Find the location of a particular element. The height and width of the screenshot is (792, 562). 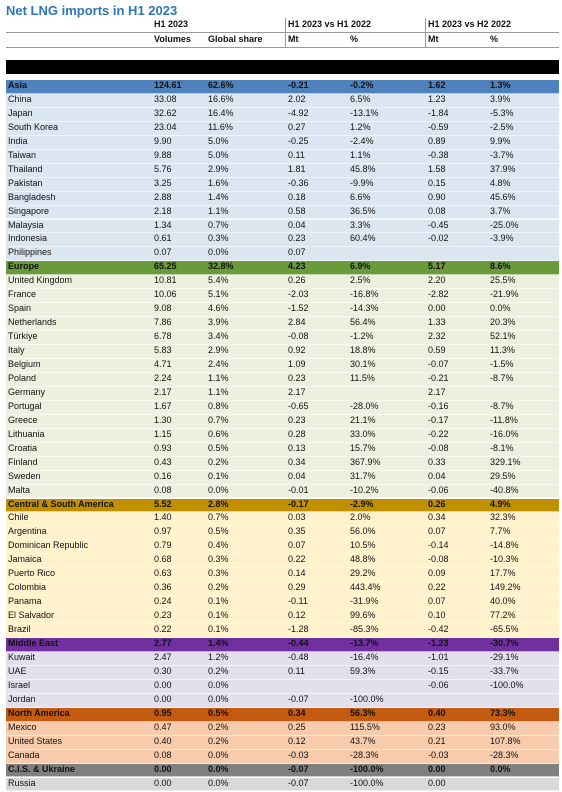

cell: 5.83 is located at coordinates (163, 350).